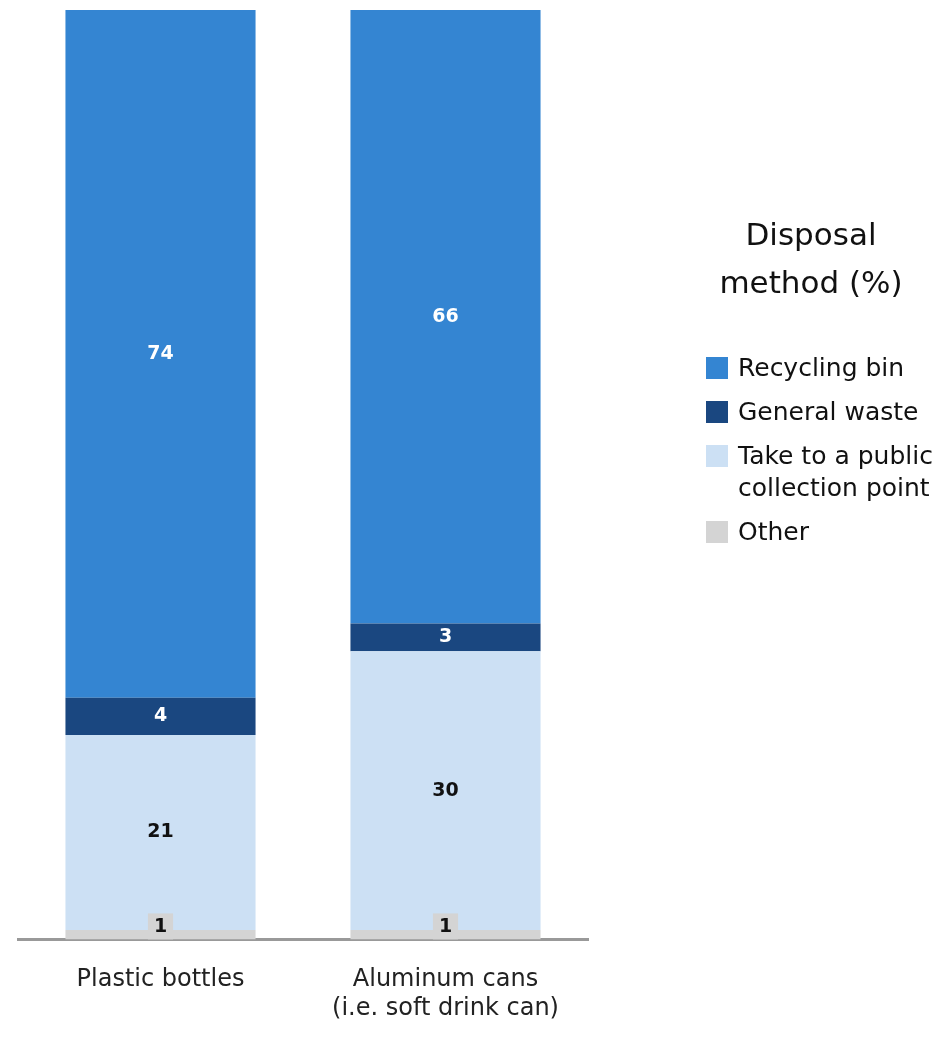 This screenshot has width=952, height=1049. I want to click on x-tick-label: Aluminum cans (i.e. soft drink can), so click(445, 992).